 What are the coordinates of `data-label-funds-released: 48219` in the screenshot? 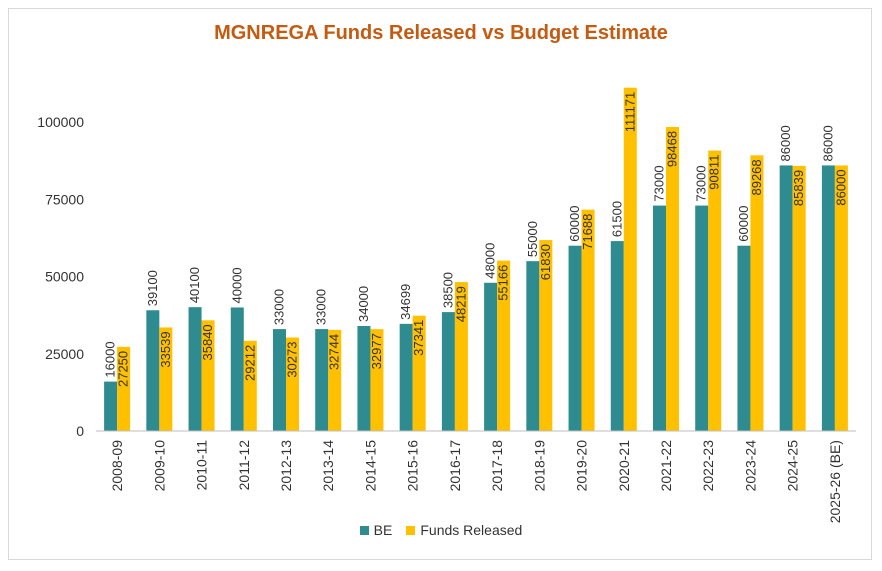 It's located at (460, 304).